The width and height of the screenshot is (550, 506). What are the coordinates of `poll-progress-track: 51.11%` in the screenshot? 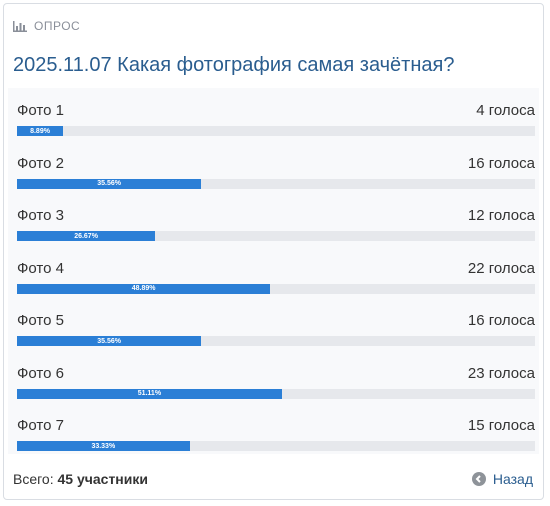 It's located at (276, 393).